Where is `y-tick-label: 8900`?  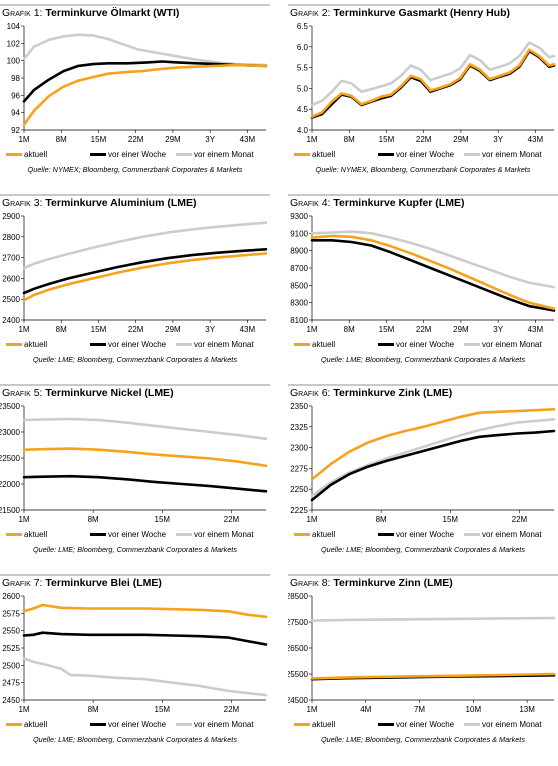 y-tick-label: 8900 is located at coordinates (299, 251).